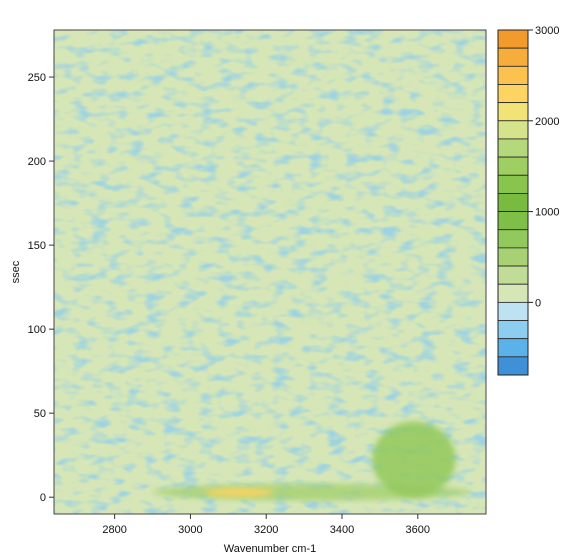 The width and height of the screenshot is (564, 557). I want to click on y-tick-label: 250, so click(37, 78).